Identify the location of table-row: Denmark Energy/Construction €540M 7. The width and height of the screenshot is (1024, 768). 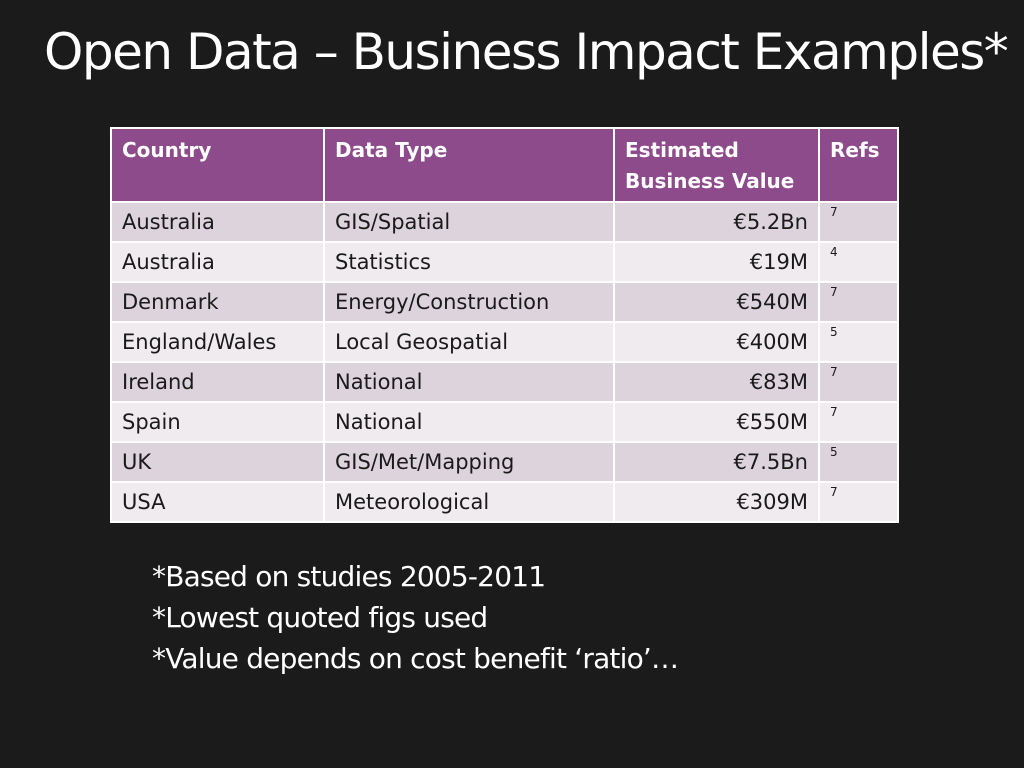
(504, 302).